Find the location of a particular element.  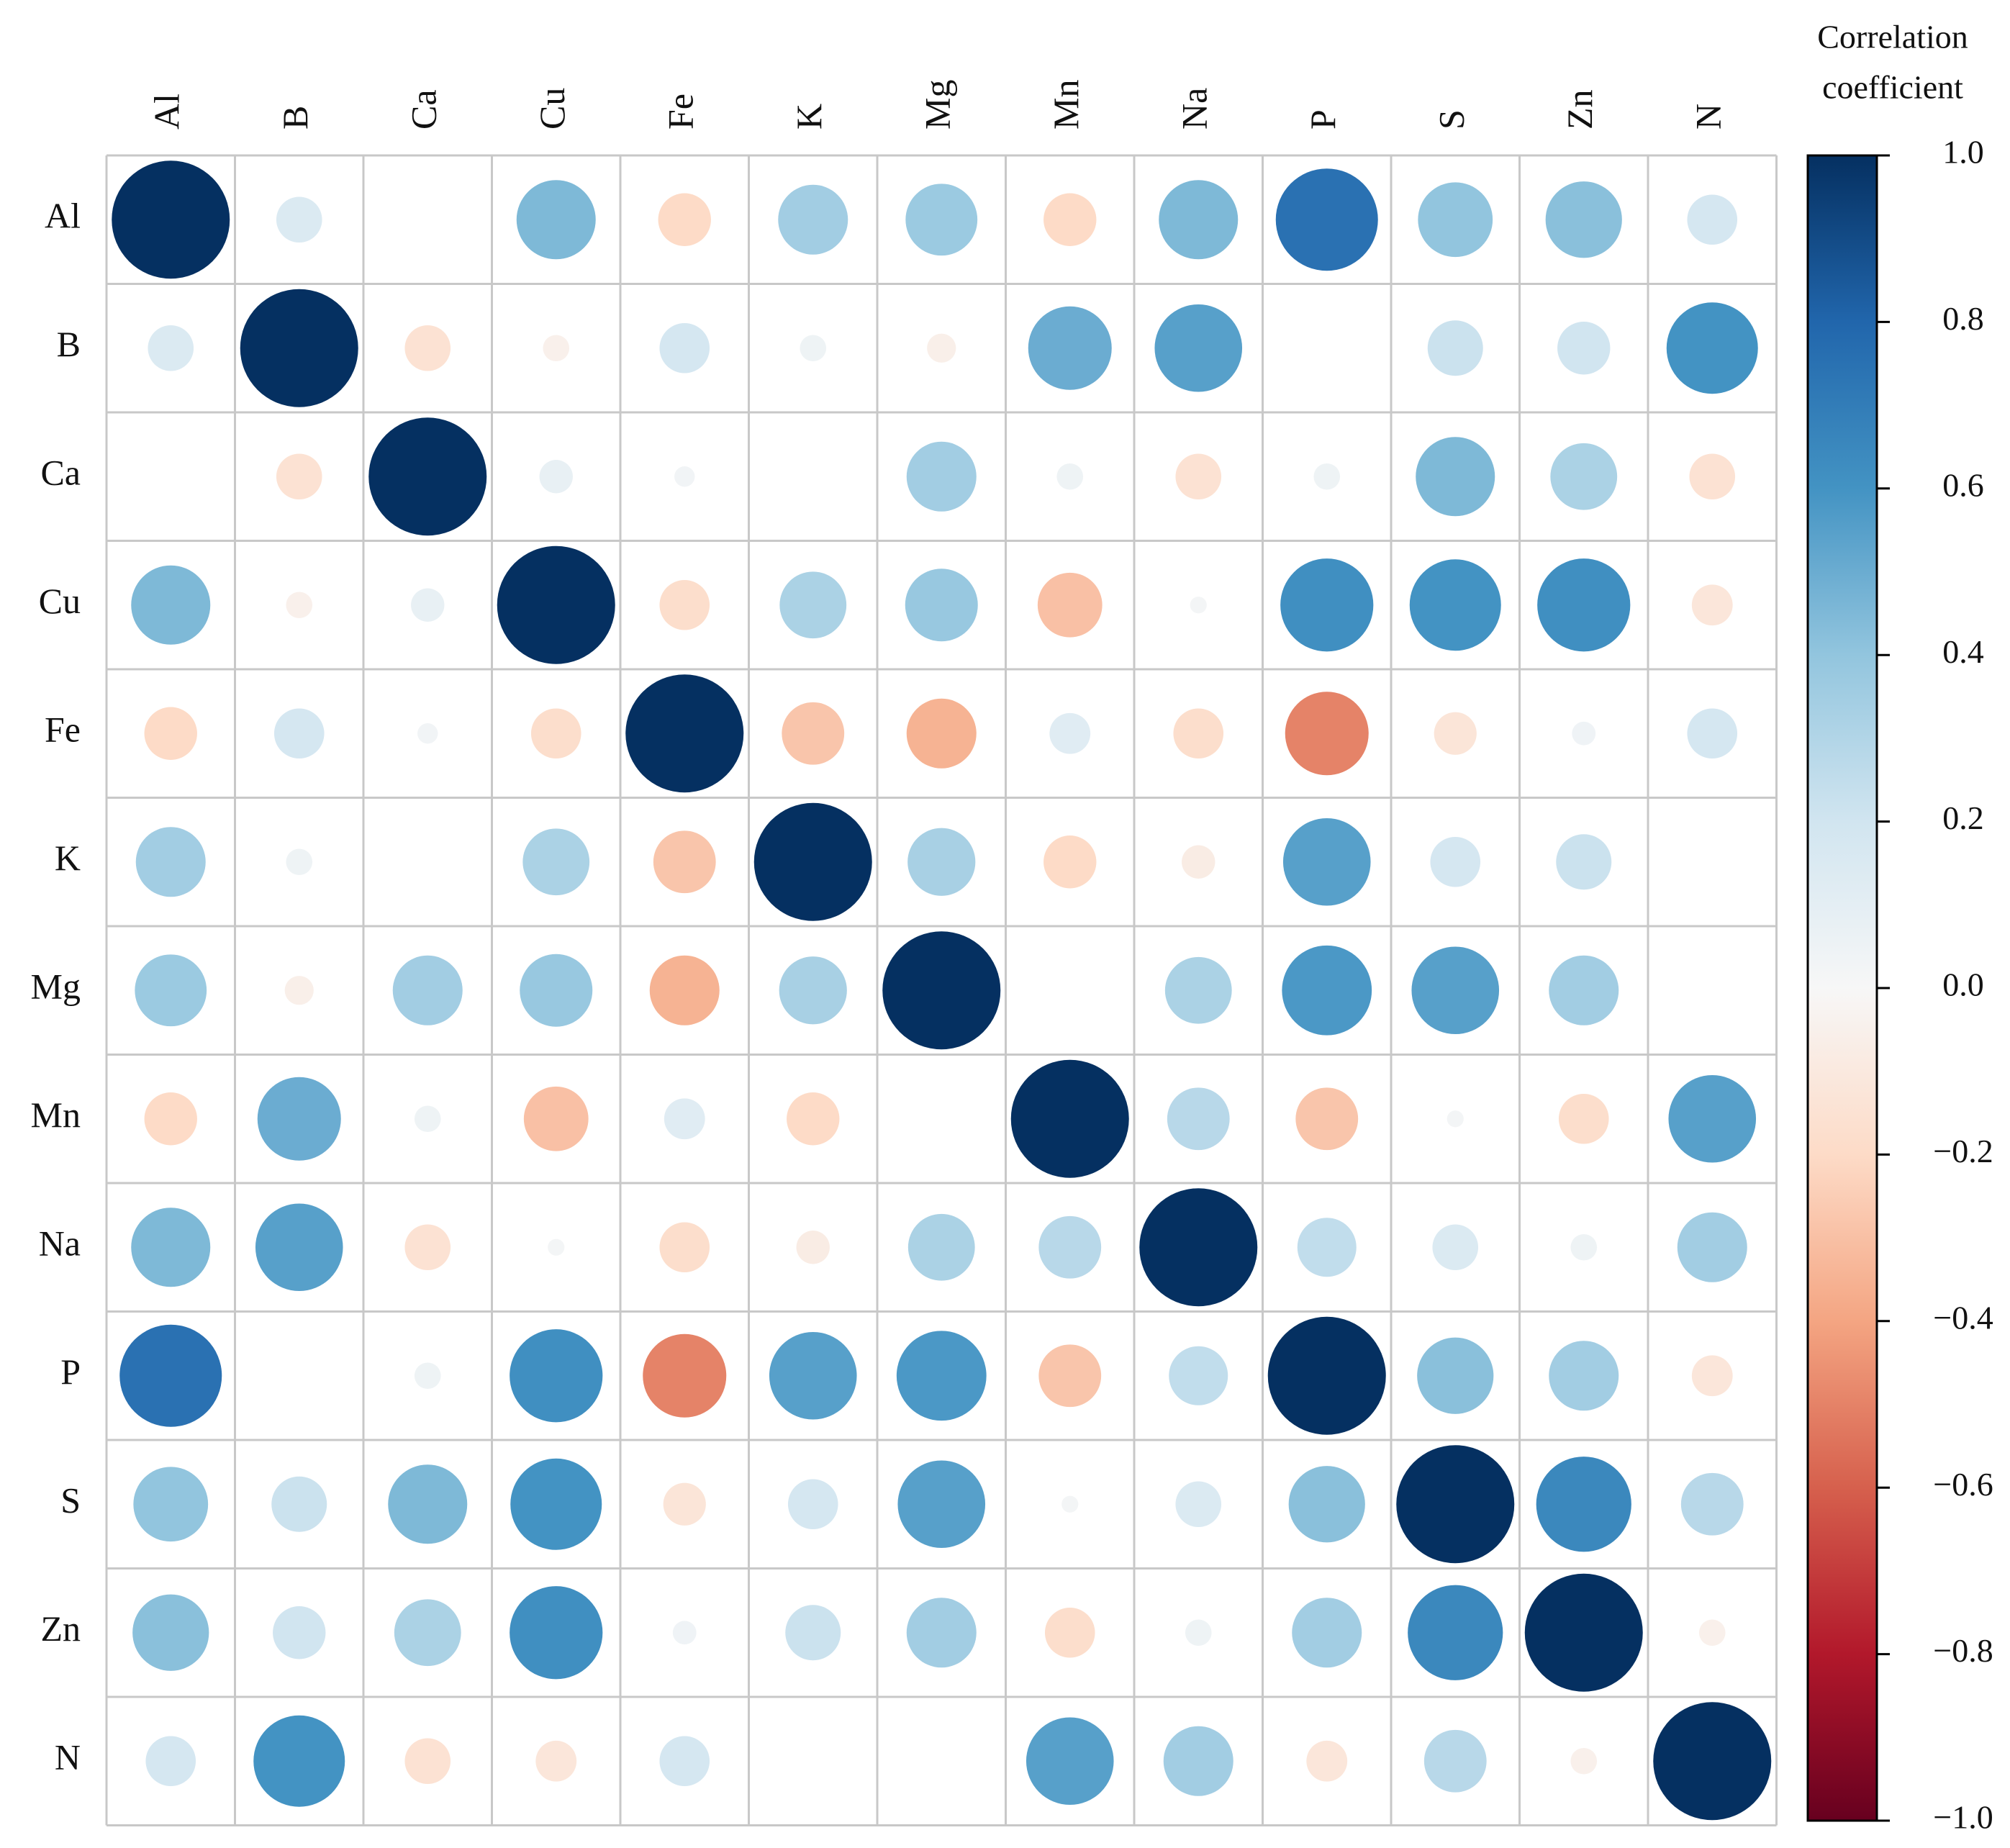

corr-circle-s-p: S / P is located at coordinates (1326, 1504).